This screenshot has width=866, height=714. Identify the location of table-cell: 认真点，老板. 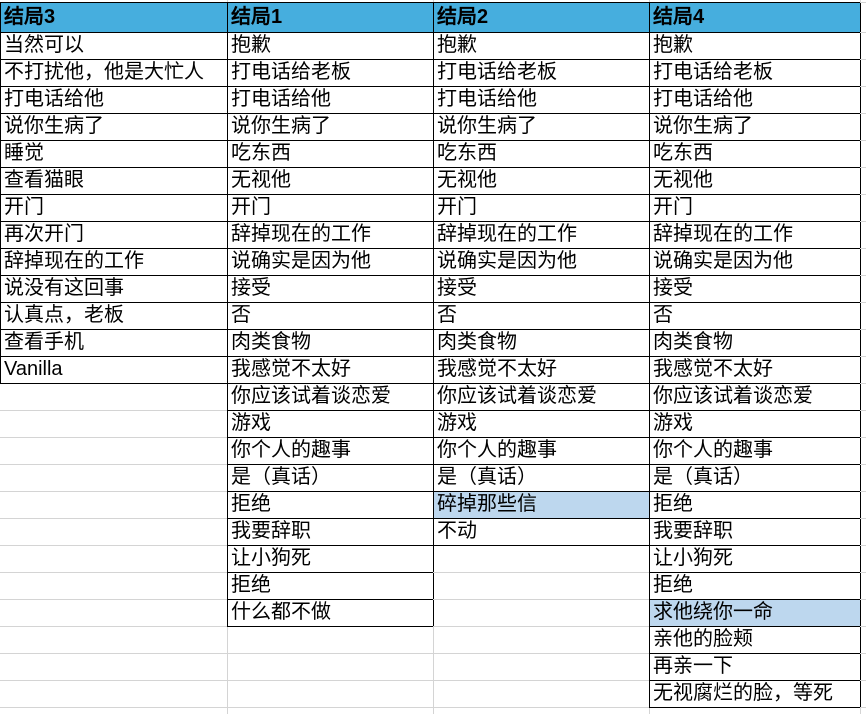
(113, 315).